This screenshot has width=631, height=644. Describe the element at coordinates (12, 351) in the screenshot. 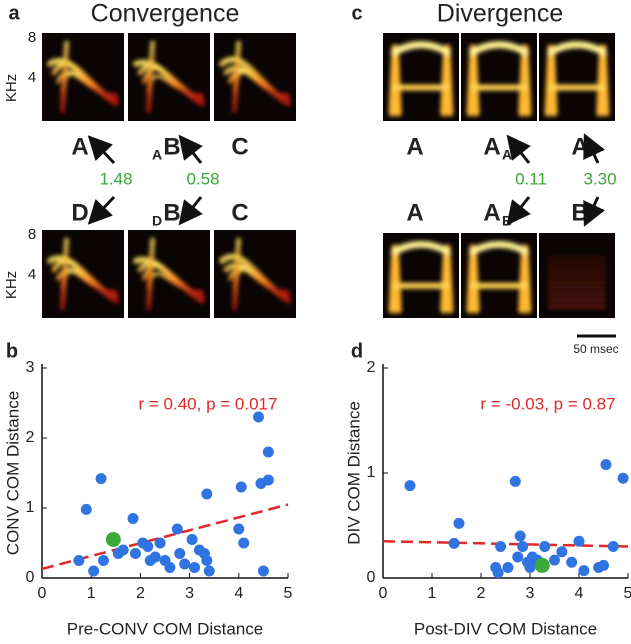

I see `panel-label: b` at that location.